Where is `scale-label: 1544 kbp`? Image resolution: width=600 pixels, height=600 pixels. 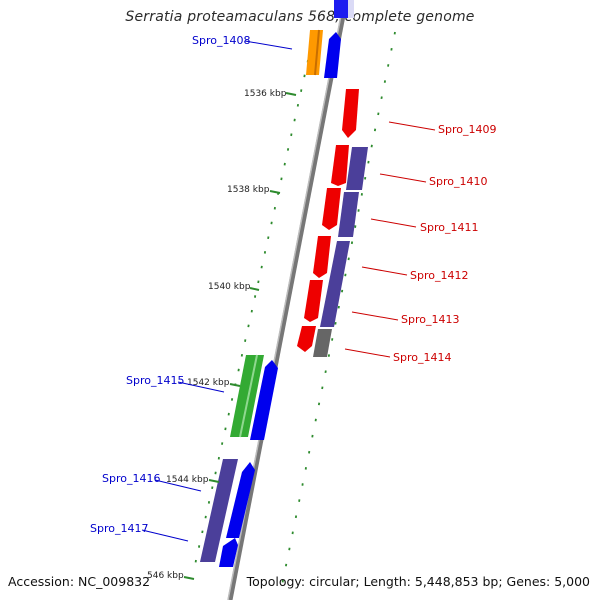 scale-label: 1544 kbp is located at coordinates (187, 480).